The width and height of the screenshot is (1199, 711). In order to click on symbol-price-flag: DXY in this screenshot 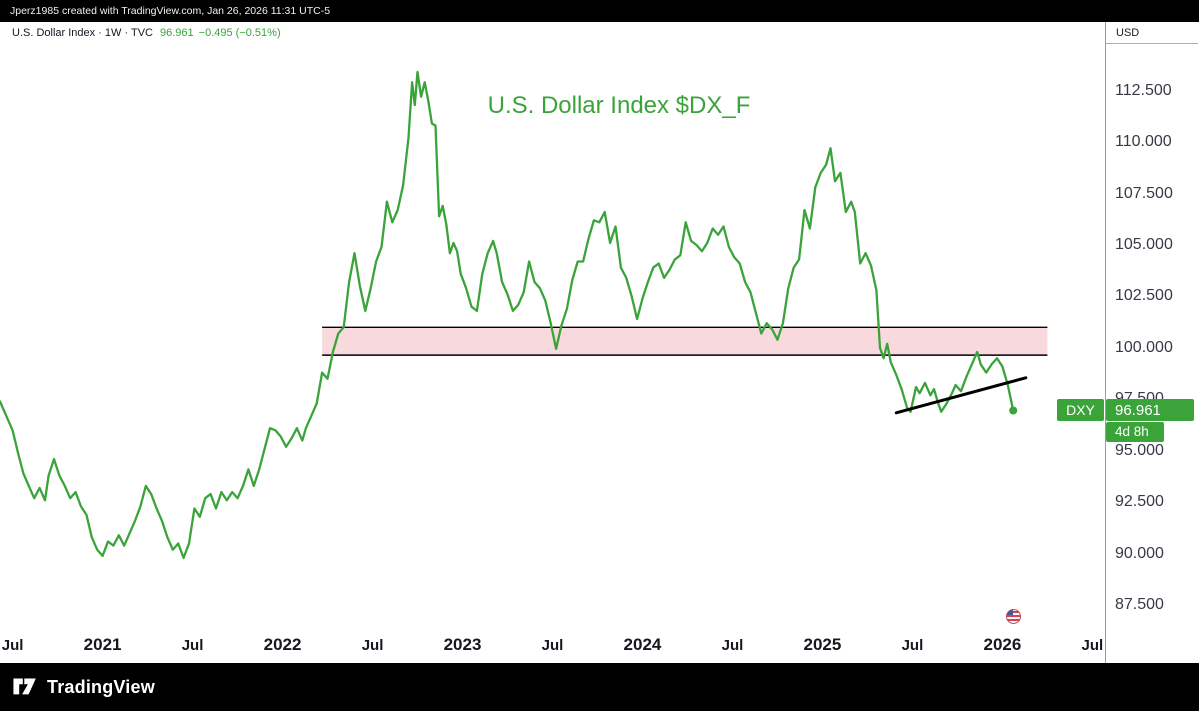, I will do `click(1080, 410)`.